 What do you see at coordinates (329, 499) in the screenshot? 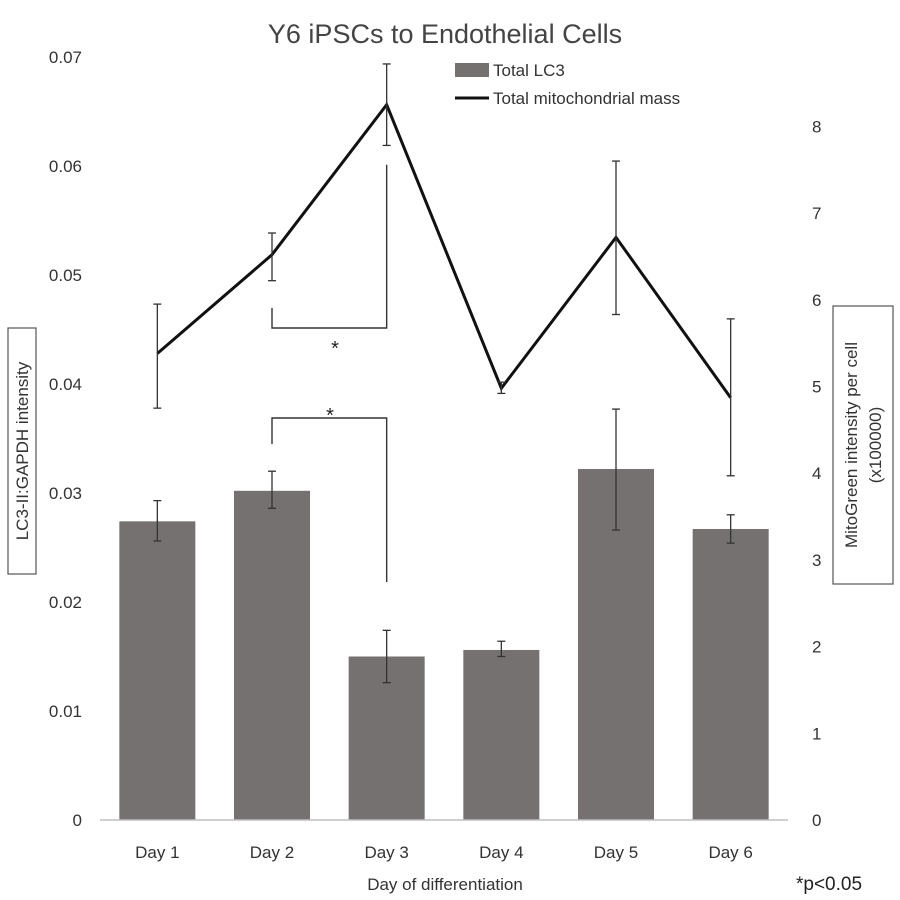
I see `significance-bracket-bar` at bounding box center [329, 499].